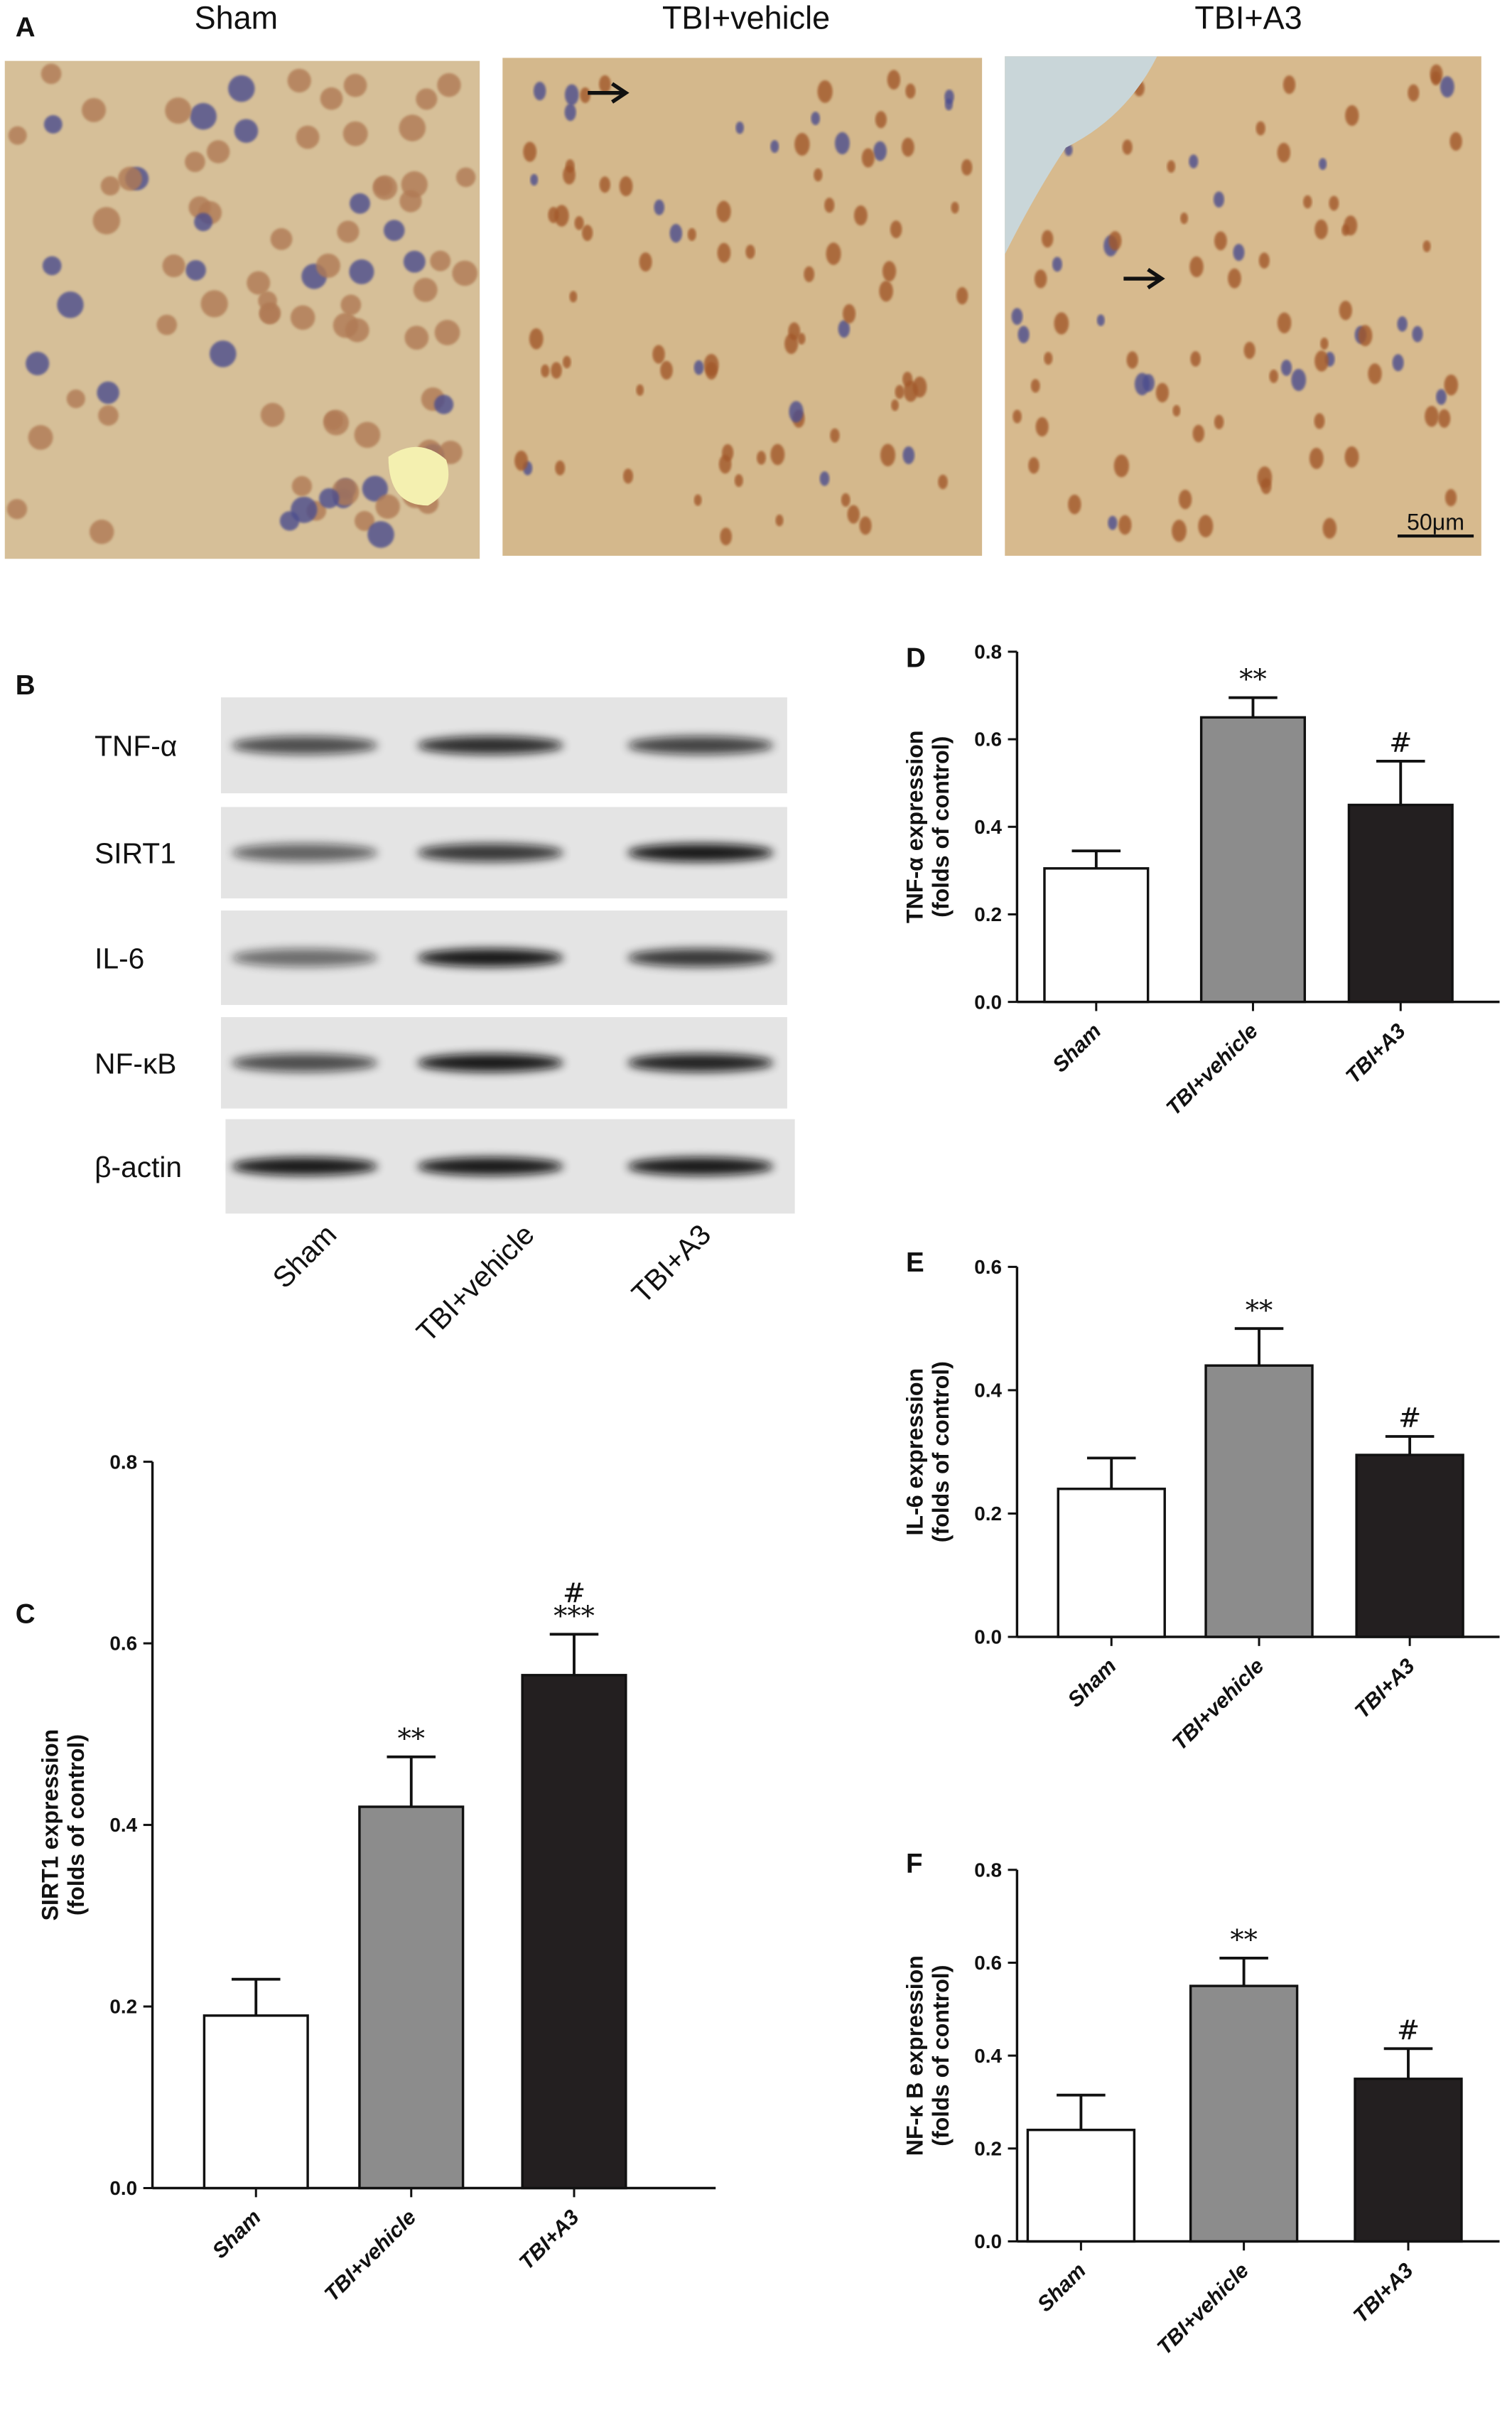  I want to click on y-tick-label: 0.0, so click(123, 2188).